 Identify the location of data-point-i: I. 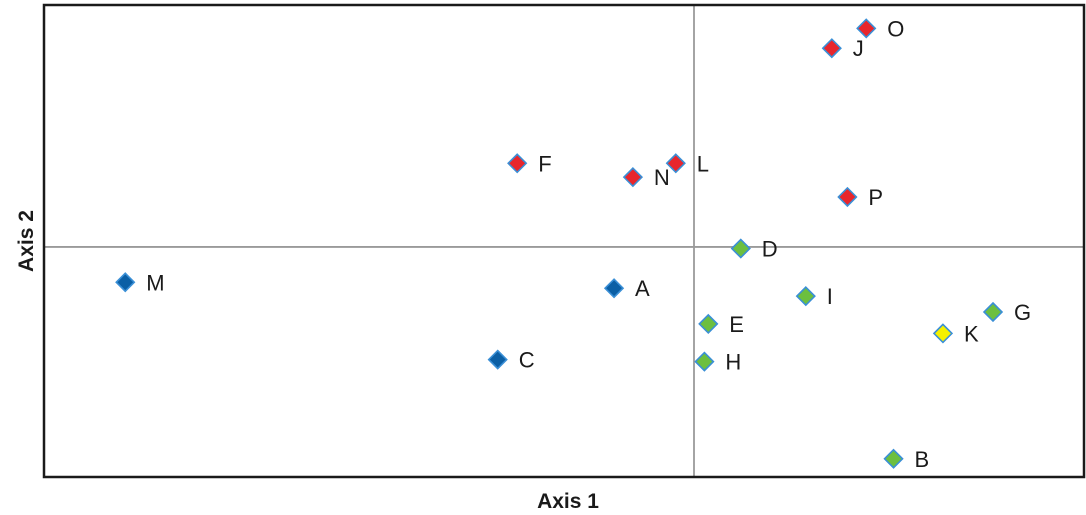
(814, 296).